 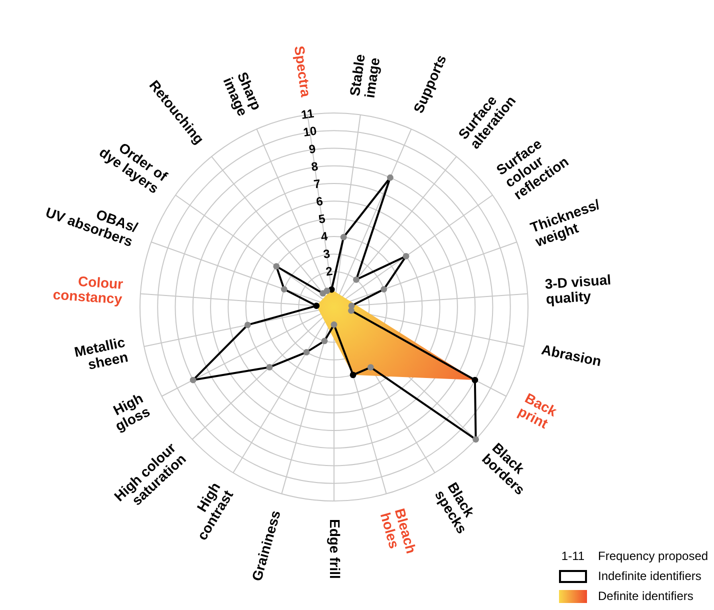 I want to click on text: 1-11, so click(x=573, y=556).